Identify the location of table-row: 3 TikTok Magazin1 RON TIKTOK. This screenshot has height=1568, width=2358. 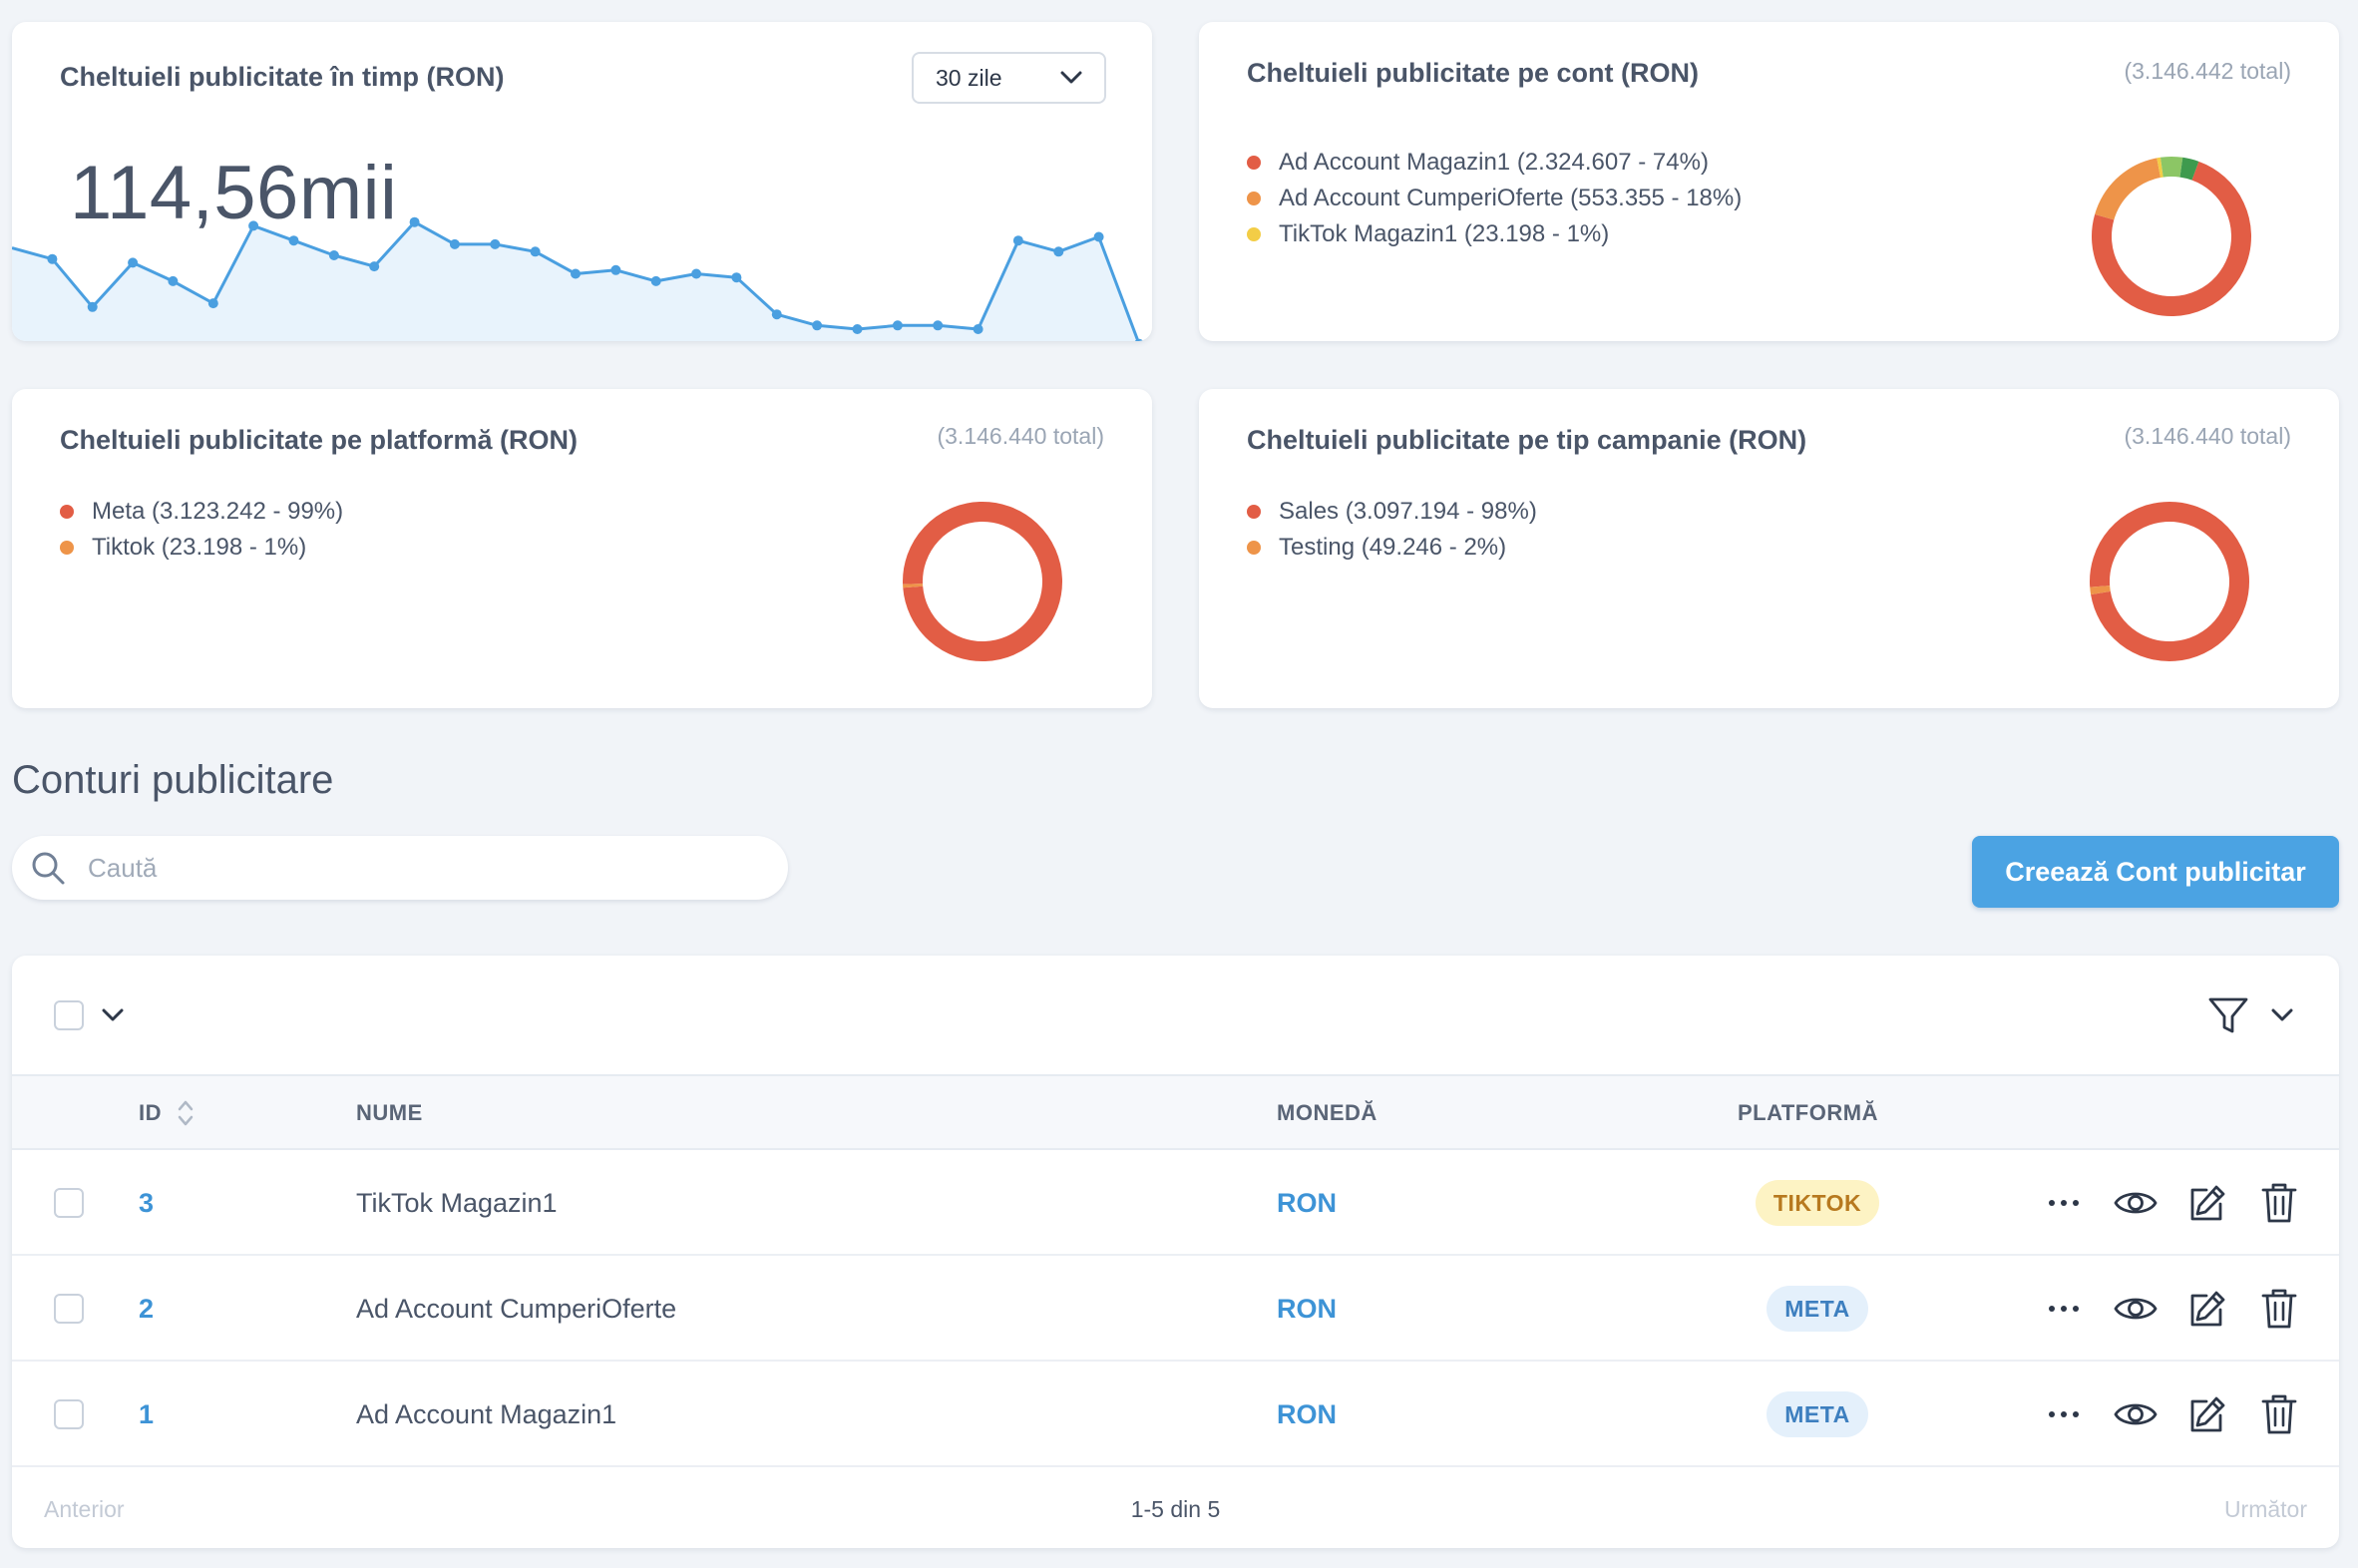
(1176, 1203).